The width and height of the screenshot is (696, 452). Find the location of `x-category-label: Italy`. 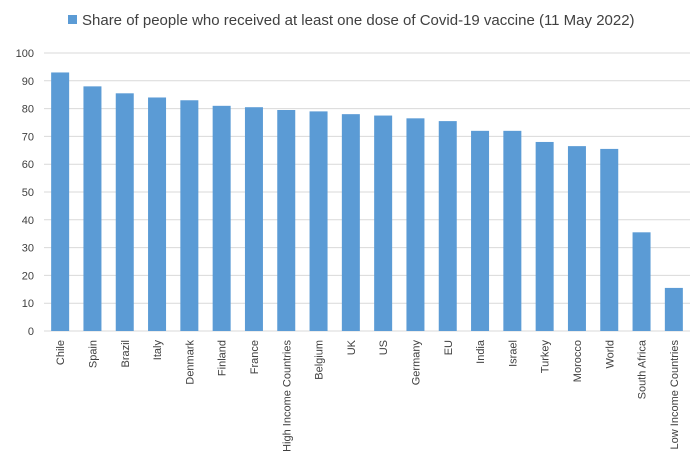

x-category-label: Italy is located at coordinates (158, 350).